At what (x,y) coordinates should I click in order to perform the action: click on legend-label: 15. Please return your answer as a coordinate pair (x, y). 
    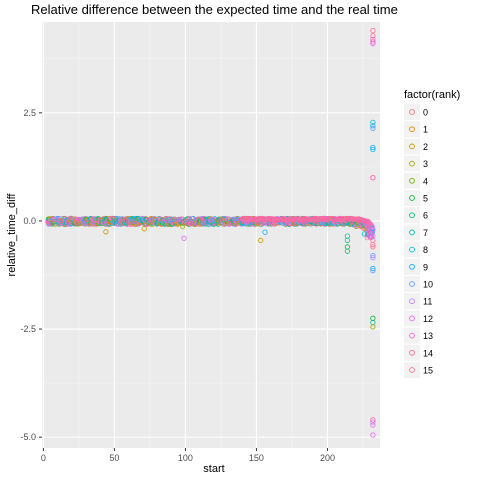
    Looking at the image, I should click on (428, 371).